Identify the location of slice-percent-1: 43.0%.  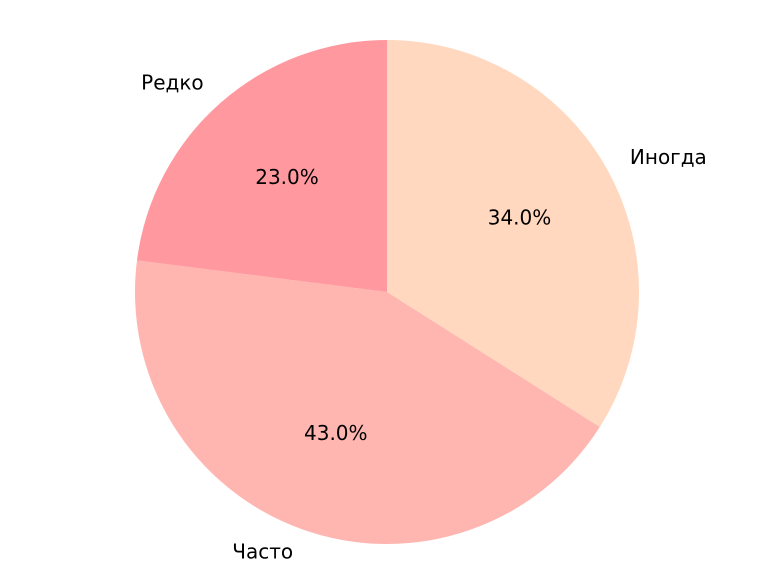
(336, 433).